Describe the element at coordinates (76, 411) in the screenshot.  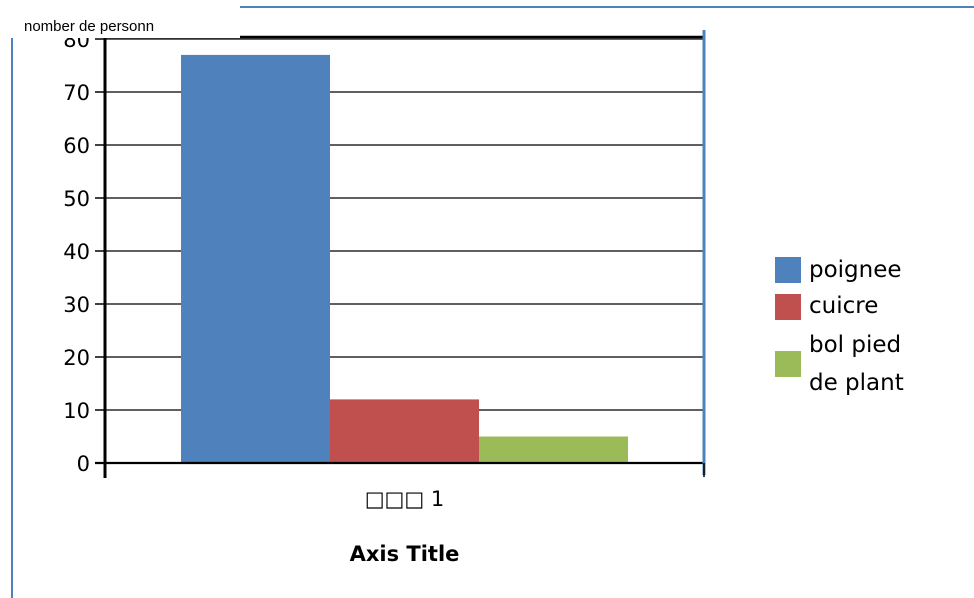
I see `y-tick-label: 10` at that location.